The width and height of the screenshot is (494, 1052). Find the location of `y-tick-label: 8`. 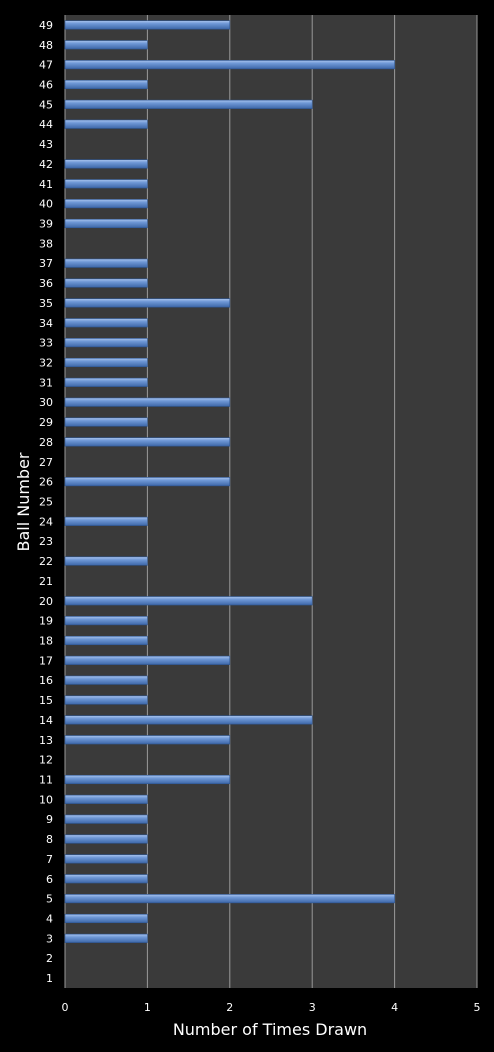

y-tick-label: 8 is located at coordinates (49, 839).